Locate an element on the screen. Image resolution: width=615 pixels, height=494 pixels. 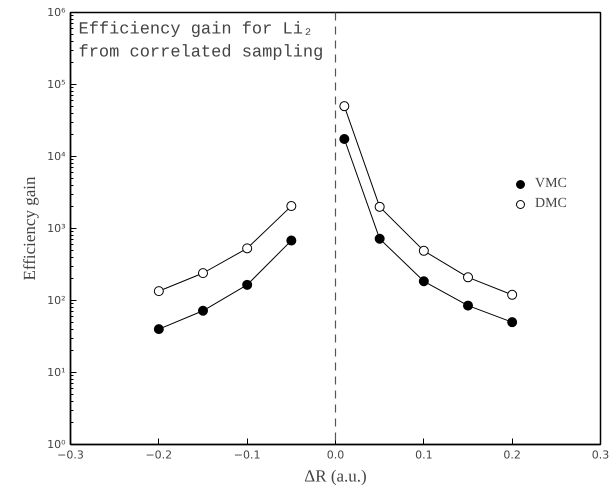
x-tick-label: 0.2 is located at coordinates (512, 455).